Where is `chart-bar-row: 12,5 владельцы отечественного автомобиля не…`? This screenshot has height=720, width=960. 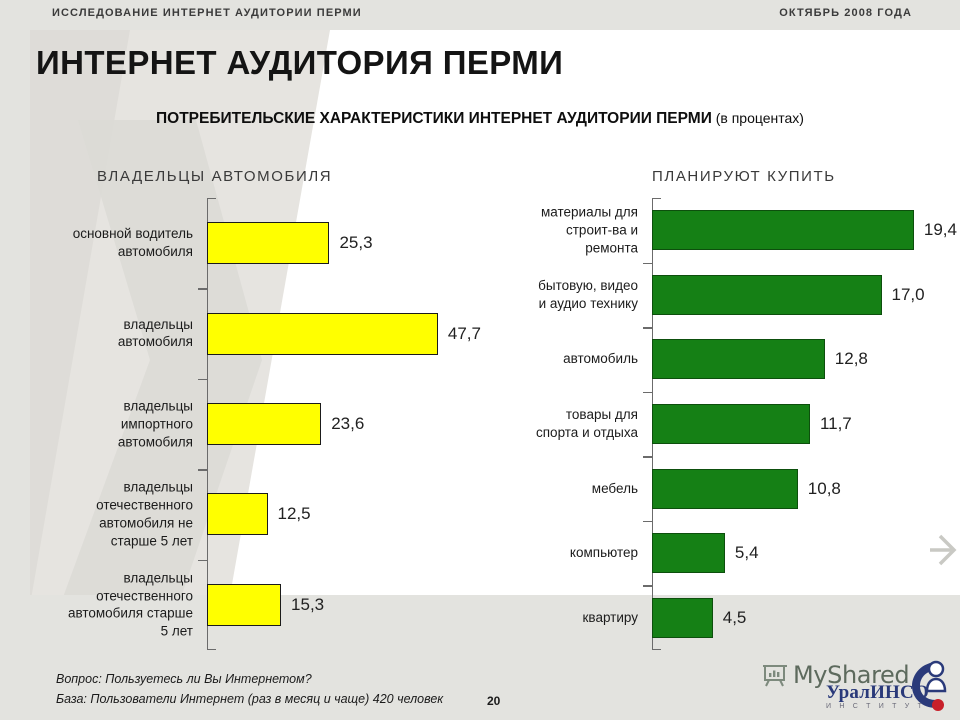 chart-bar-row: 12,5 владельцы отечественного автомобиля не… is located at coordinates (276, 514).